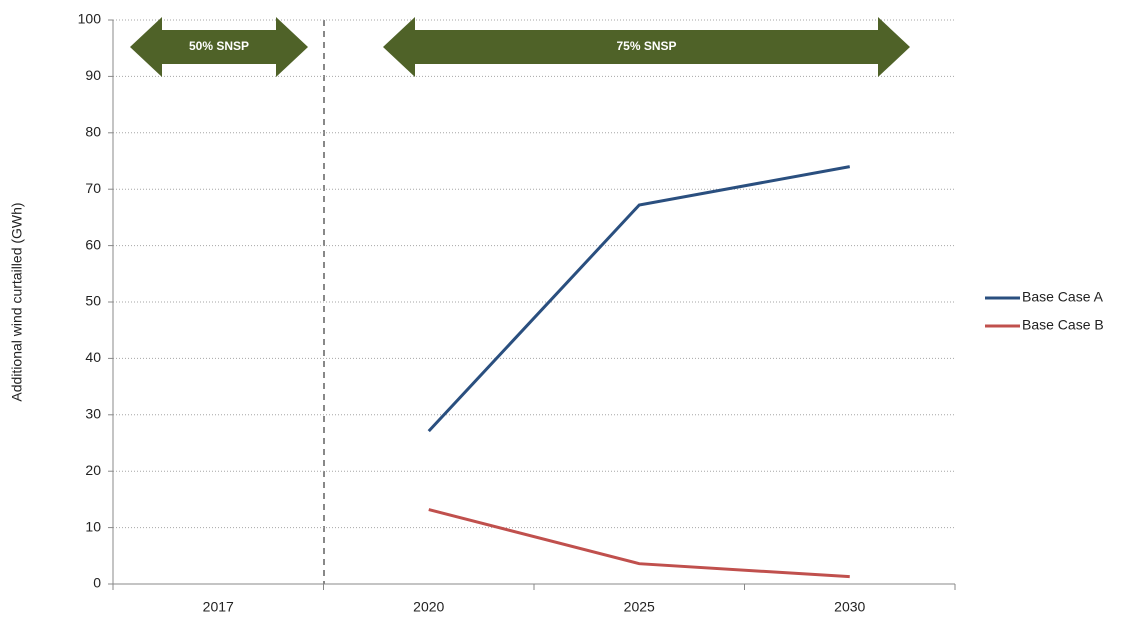 The width and height of the screenshot is (1125, 619). I want to click on y-tick-label: 100, so click(90, 19).